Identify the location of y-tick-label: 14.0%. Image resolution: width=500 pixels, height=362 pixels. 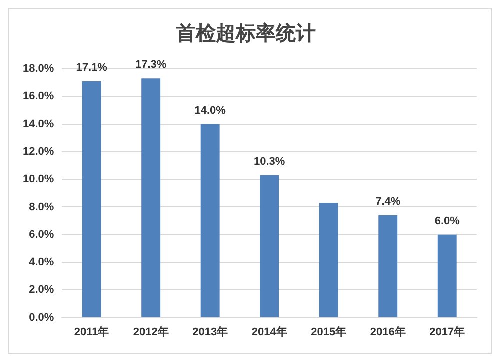
(38, 124).